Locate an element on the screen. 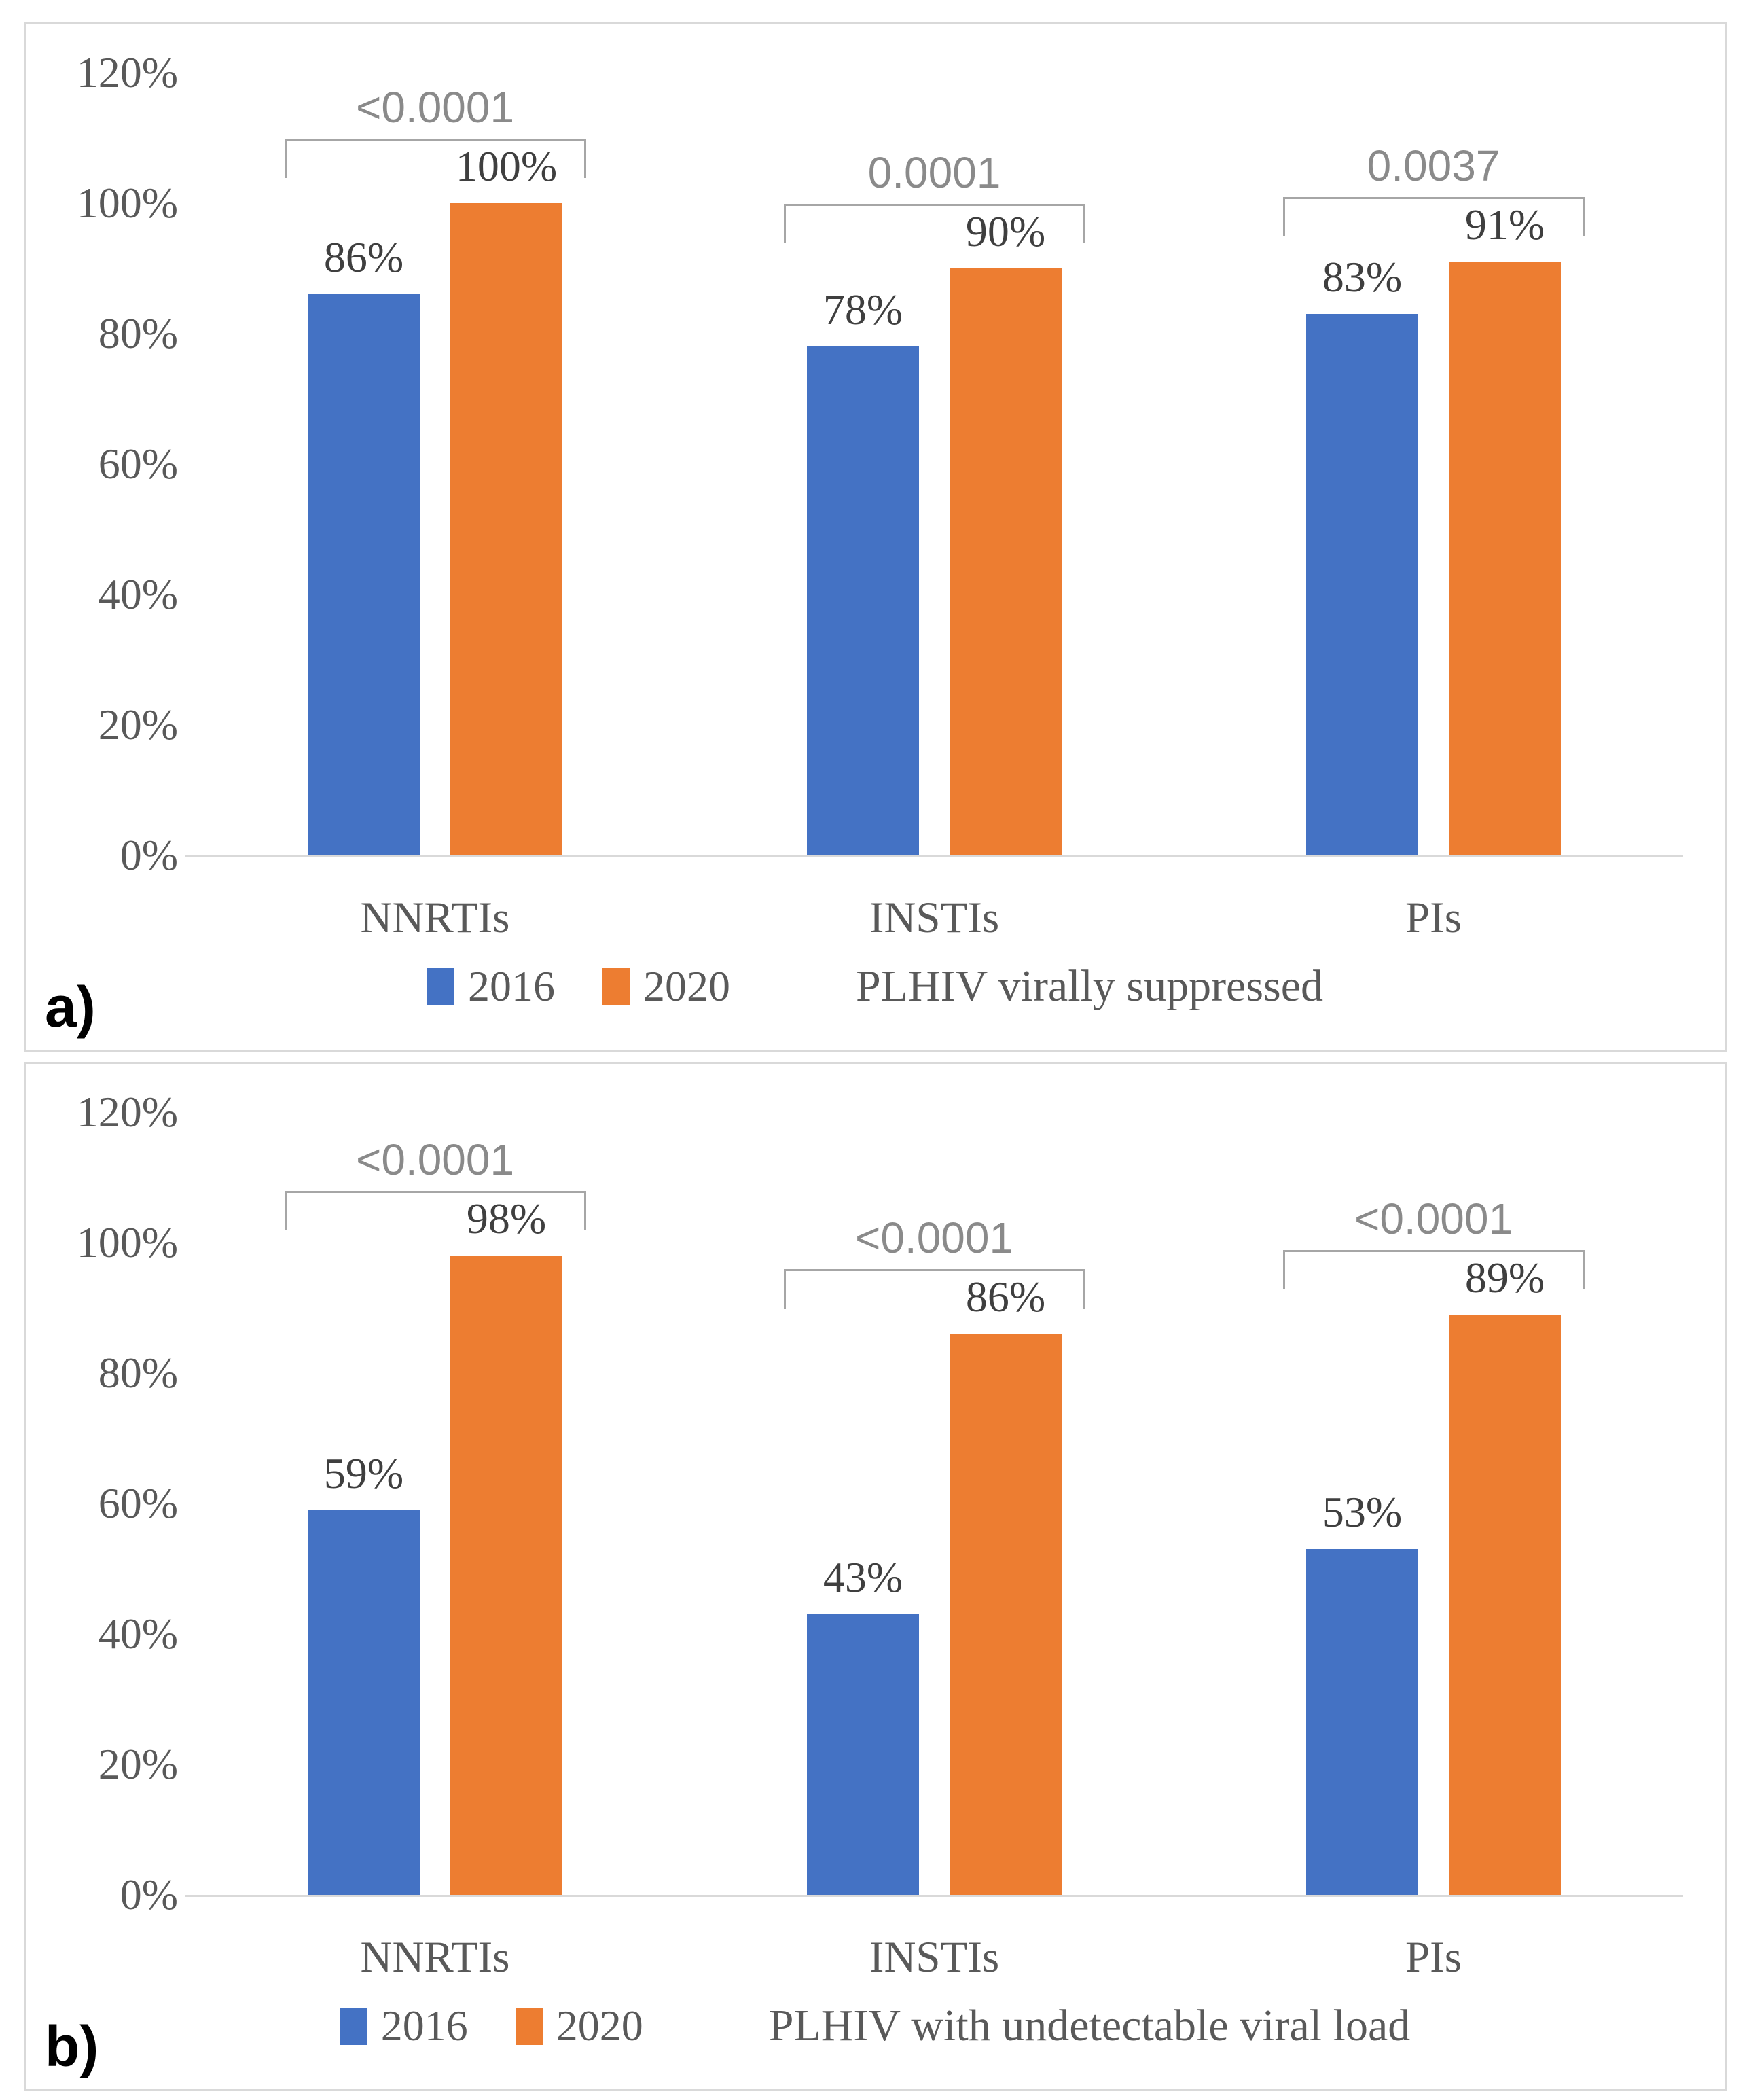  bar-value-label: 91% is located at coordinates (1504, 224).